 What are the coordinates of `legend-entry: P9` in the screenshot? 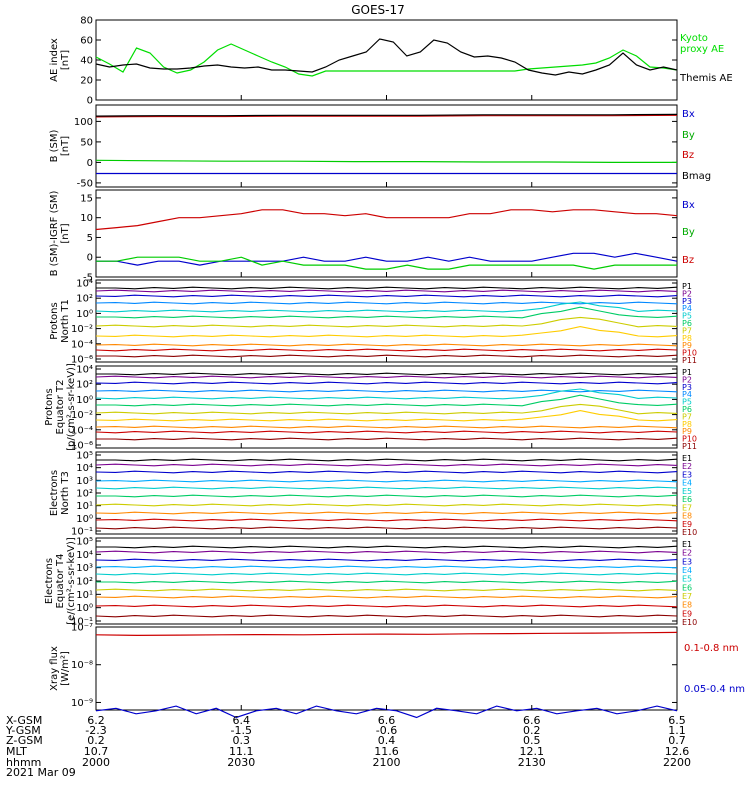 It's located at (687, 431).